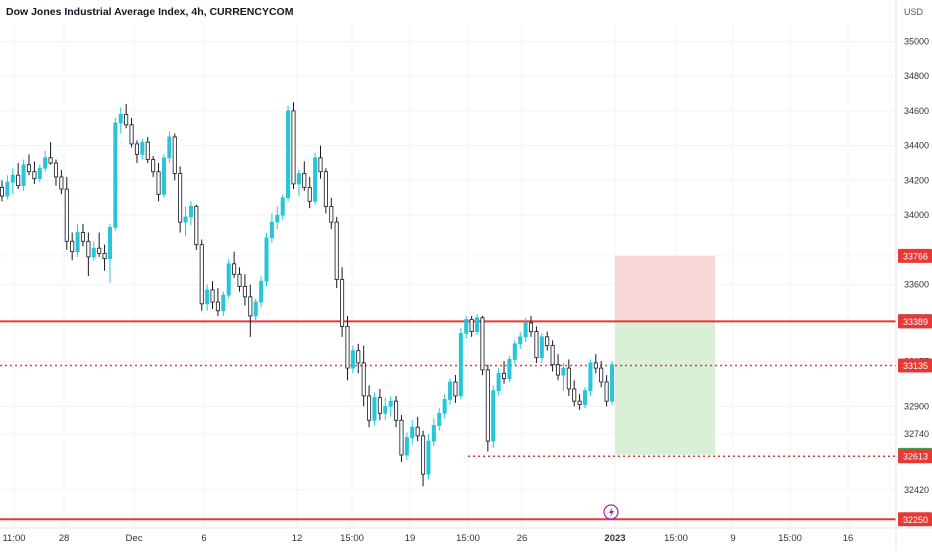 This screenshot has width=932, height=555. What do you see at coordinates (916, 146) in the screenshot?
I see `y-tick-label: 34400` at bounding box center [916, 146].